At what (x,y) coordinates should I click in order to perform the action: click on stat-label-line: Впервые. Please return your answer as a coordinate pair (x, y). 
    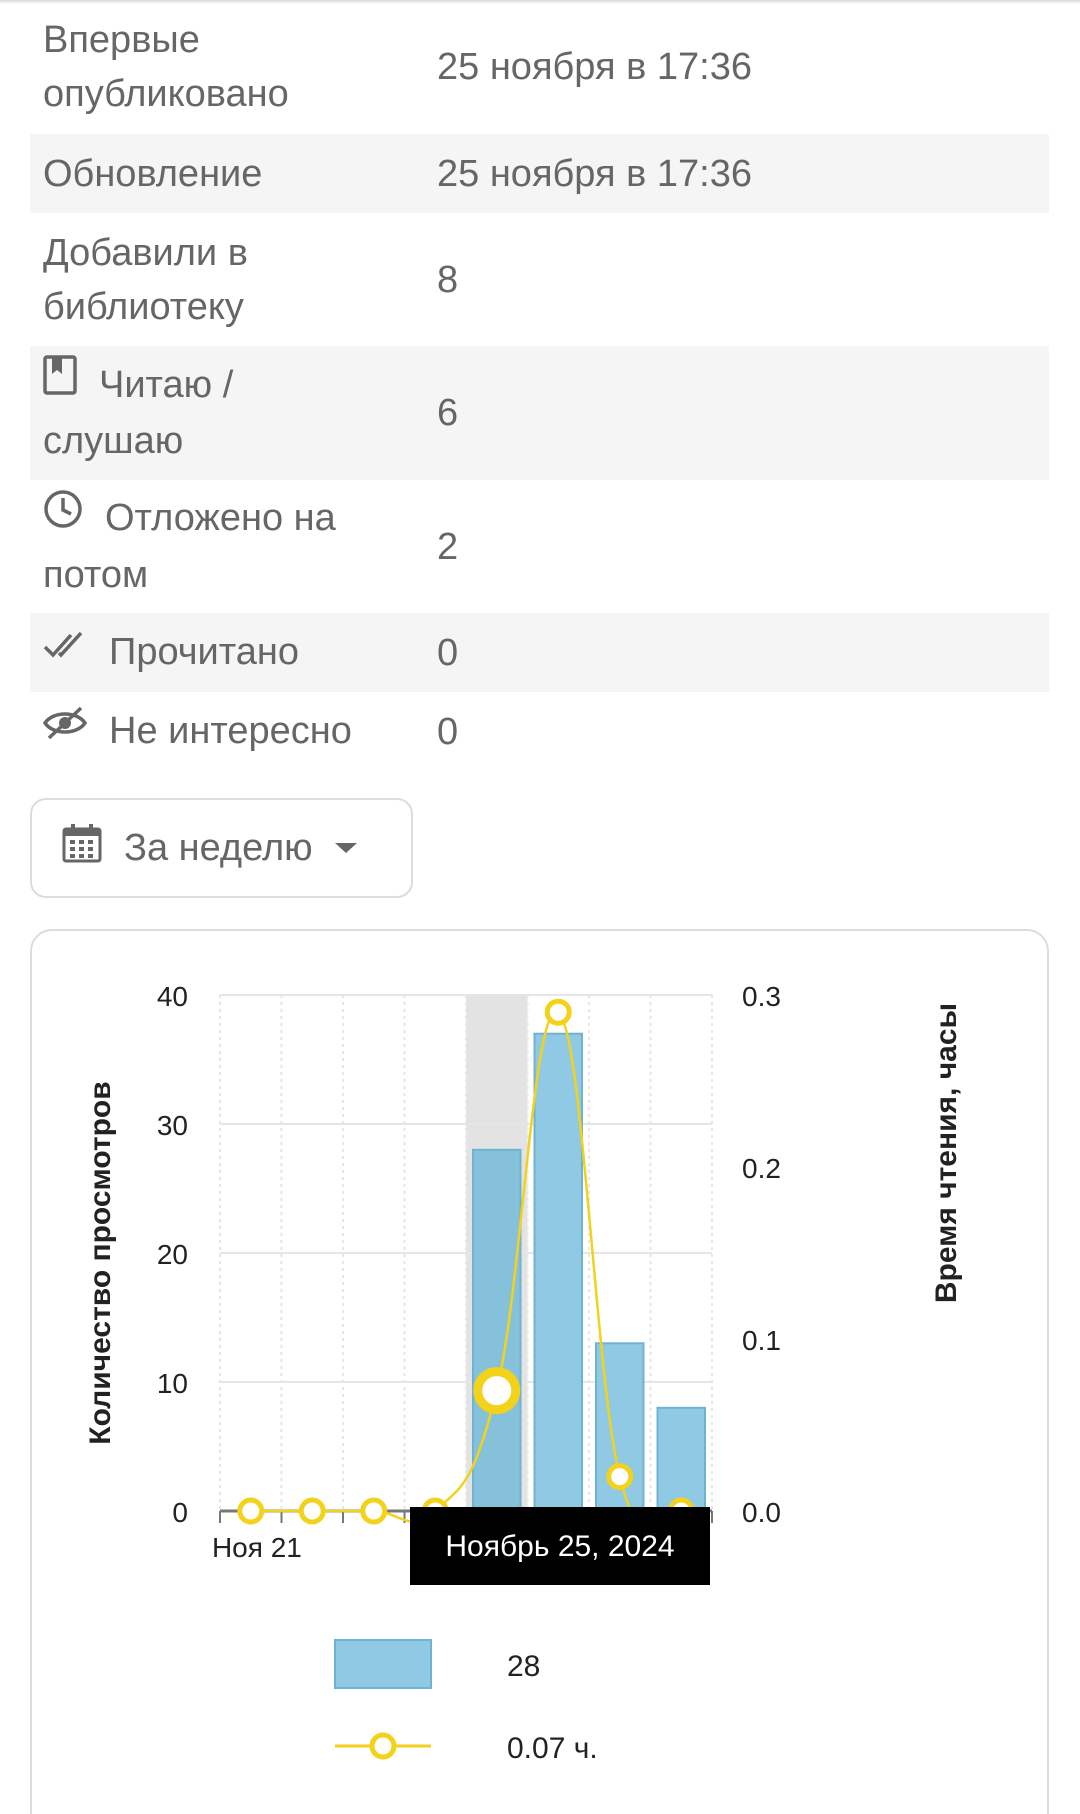
    Looking at the image, I should click on (240, 40).